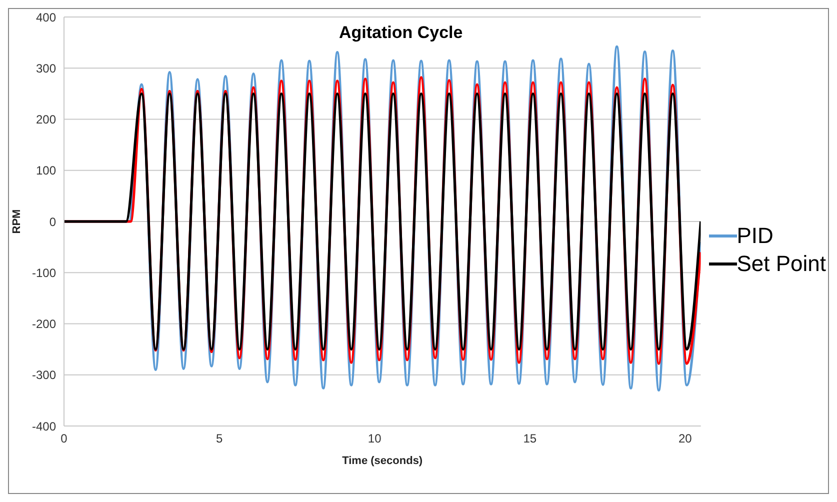 The height and width of the screenshot is (502, 837). What do you see at coordinates (375, 439) in the screenshot?
I see `x-tick-label: 10` at bounding box center [375, 439].